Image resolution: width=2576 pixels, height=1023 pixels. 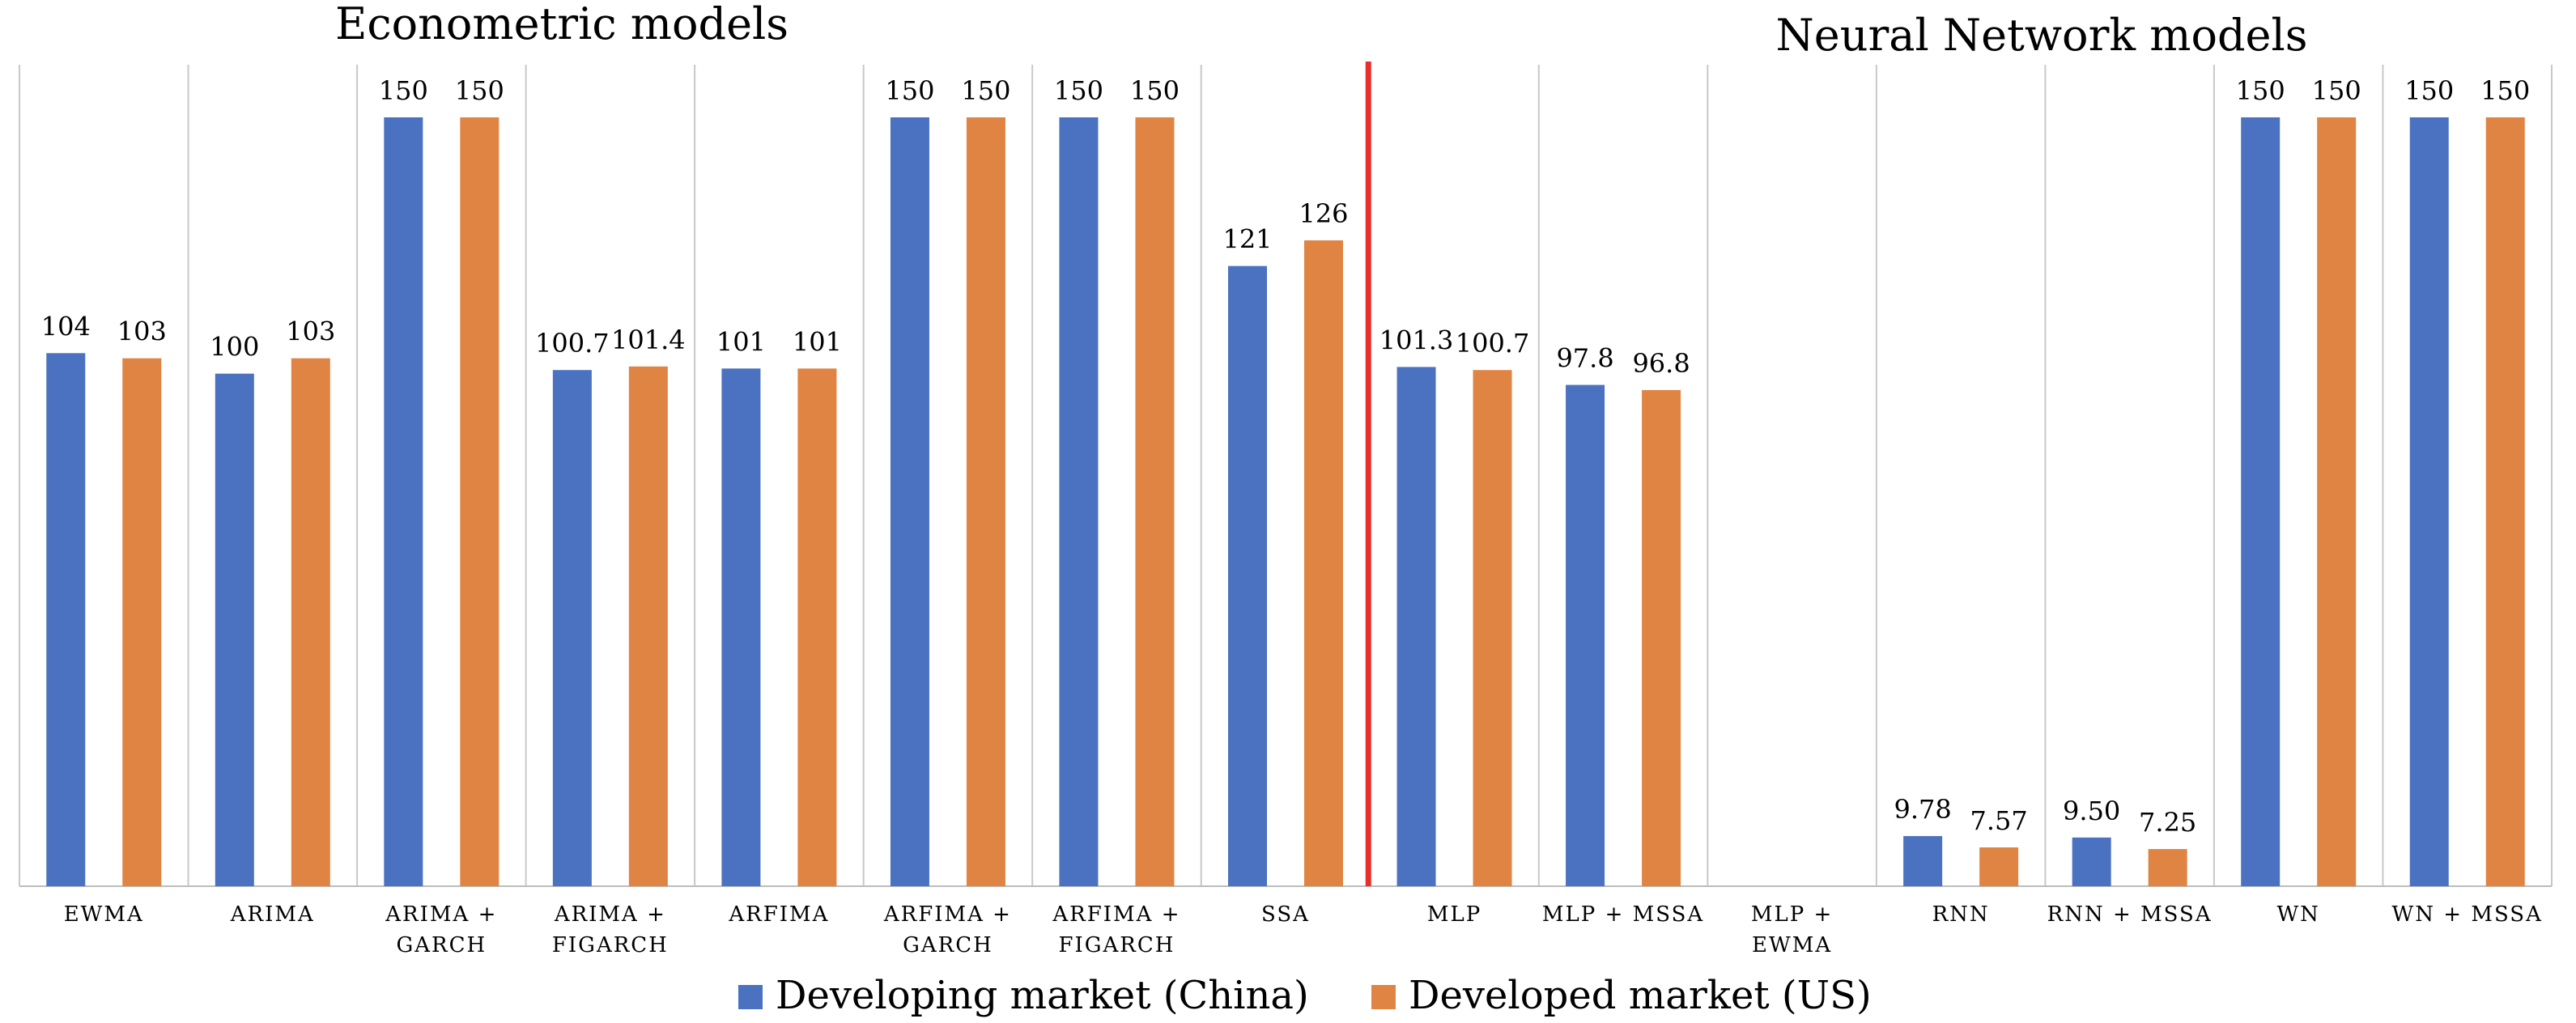 What do you see at coordinates (2467, 914) in the screenshot?
I see `category-label: WN + MSSA` at bounding box center [2467, 914].